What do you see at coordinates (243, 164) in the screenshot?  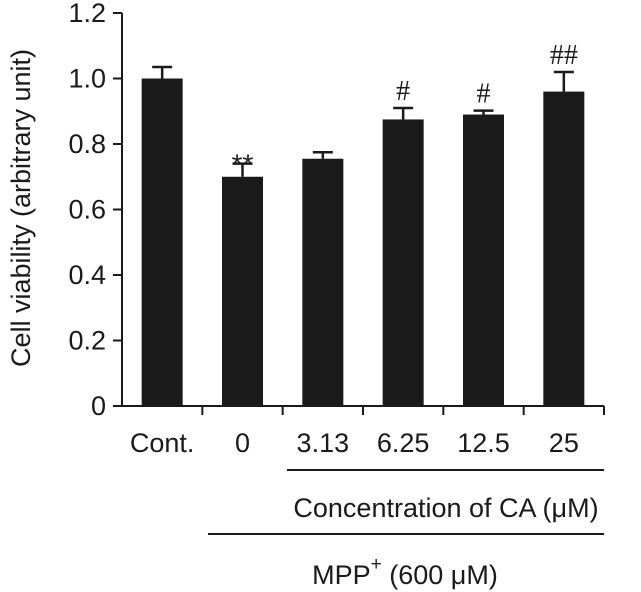 I see `significance-marker: **` at bounding box center [243, 164].